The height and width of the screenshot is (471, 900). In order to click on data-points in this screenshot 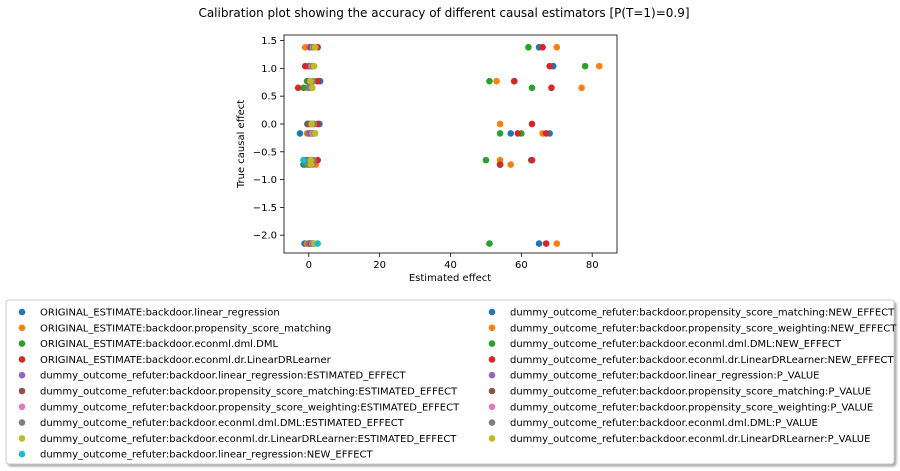, I will do `click(448, 145)`.